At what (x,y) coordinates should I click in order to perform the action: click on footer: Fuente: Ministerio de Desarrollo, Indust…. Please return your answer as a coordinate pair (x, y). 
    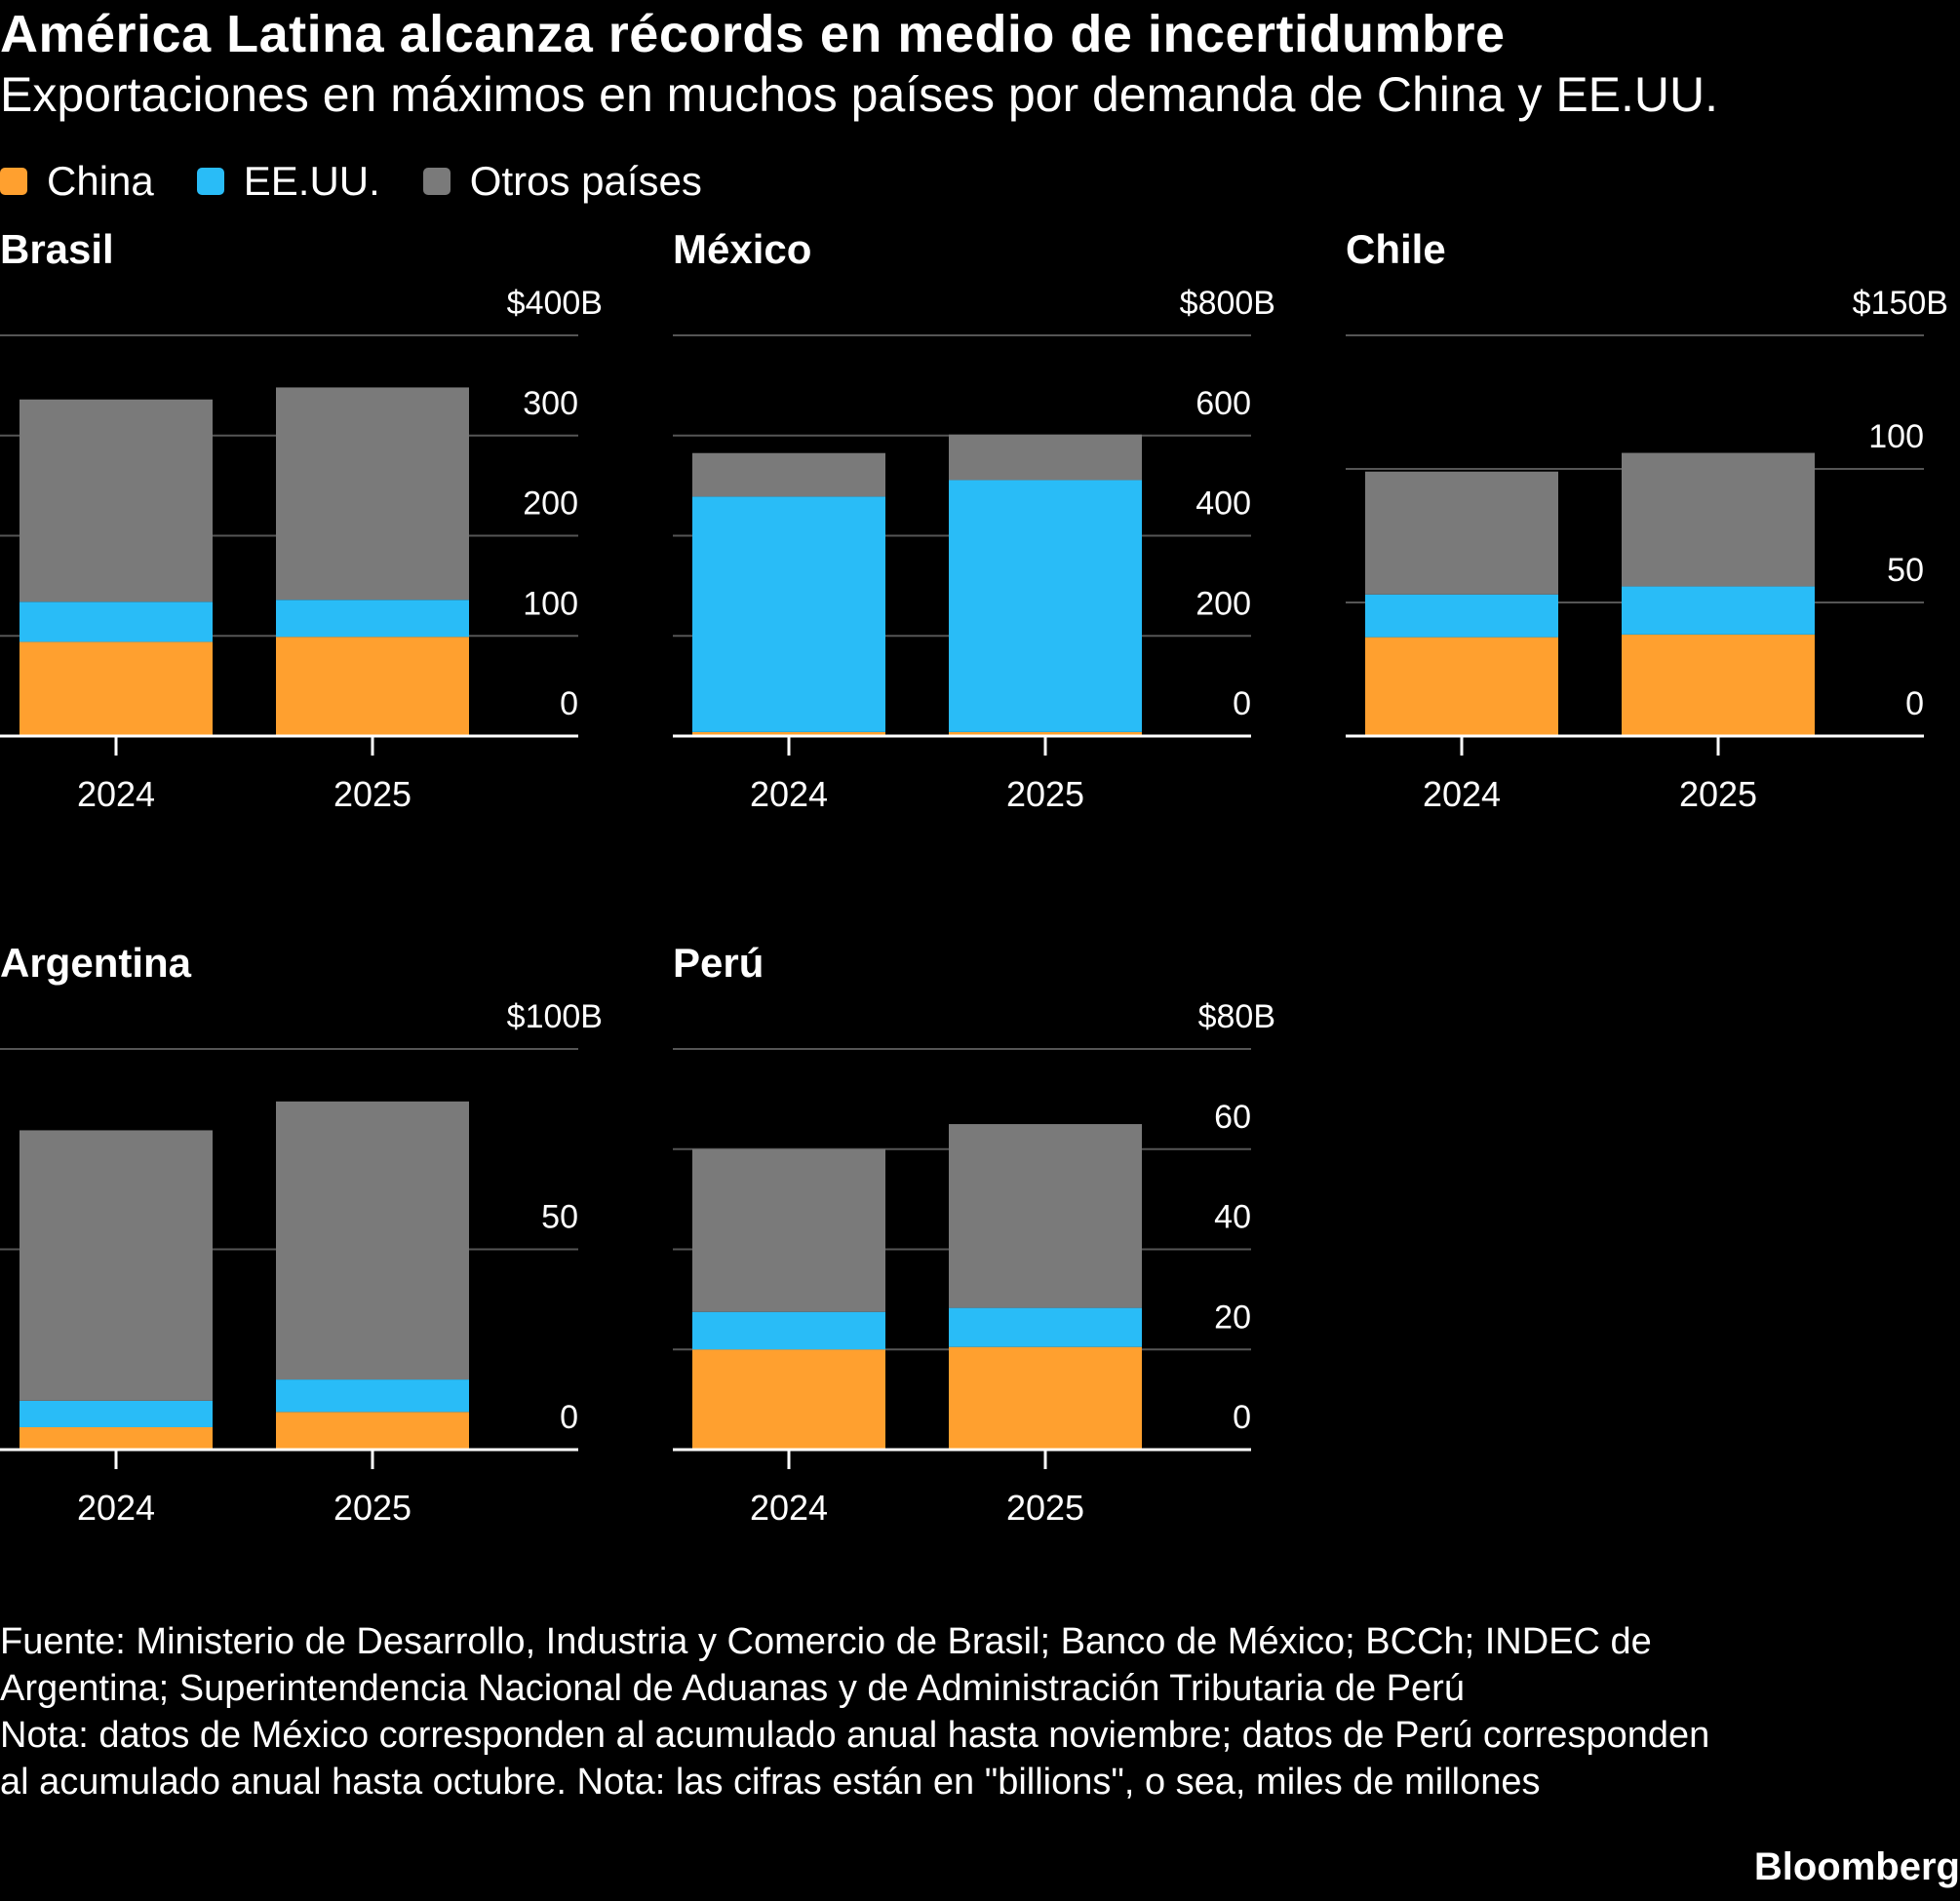
    Looking at the image, I should click on (858, 1711).